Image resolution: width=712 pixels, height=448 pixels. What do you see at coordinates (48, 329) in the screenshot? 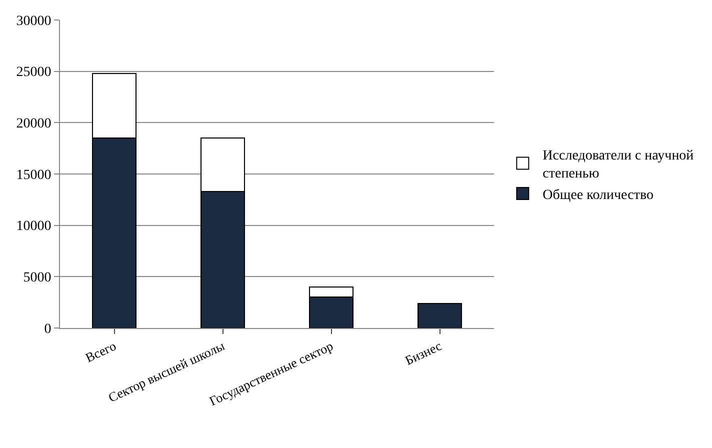
I see `y-tick-label: 0` at bounding box center [48, 329].